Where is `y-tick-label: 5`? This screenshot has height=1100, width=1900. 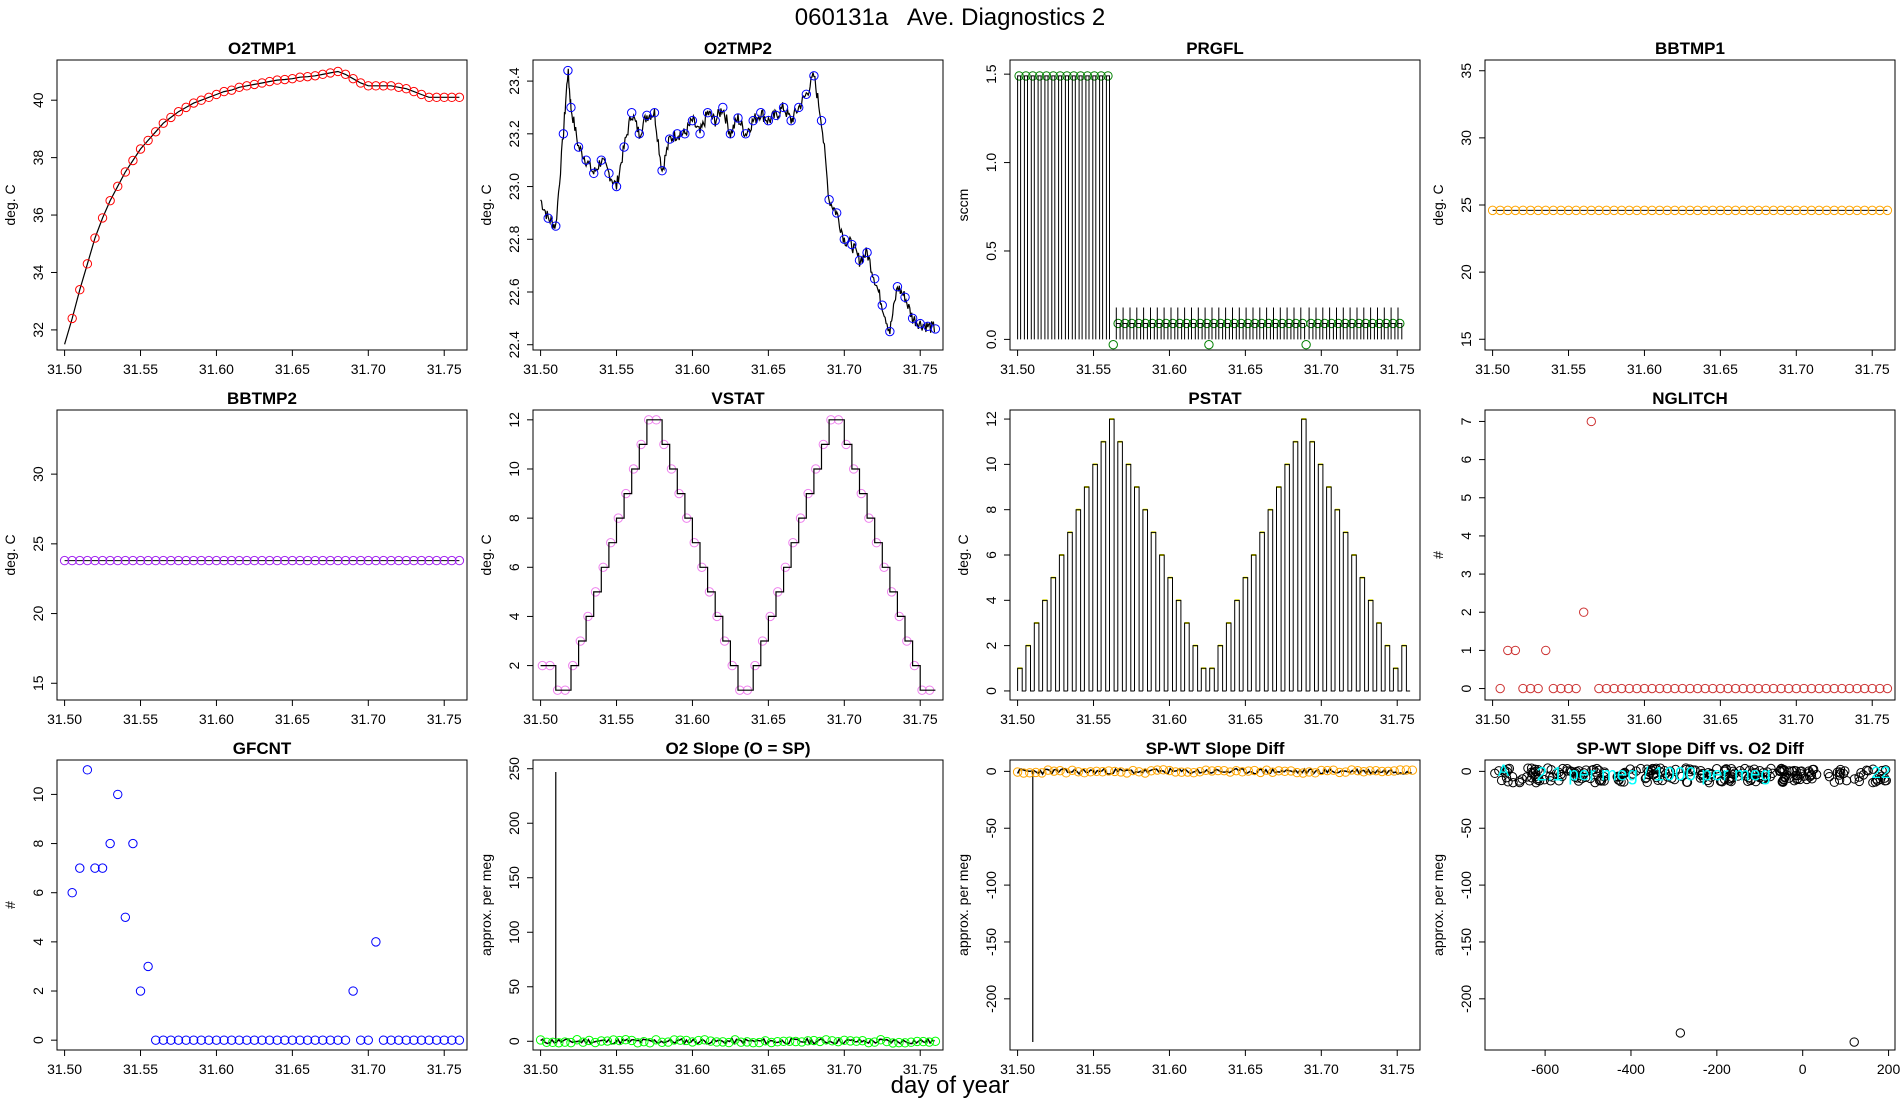 y-tick-label: 5 is located at coordinates (1466, 498).